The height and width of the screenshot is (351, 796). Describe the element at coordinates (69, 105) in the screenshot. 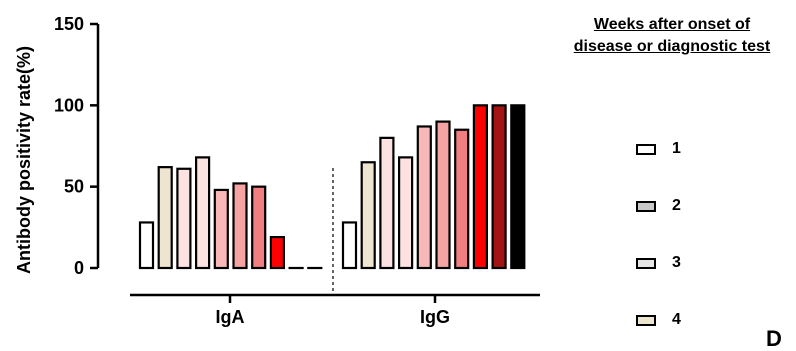

I see `y-tick-label: 100` at that location.